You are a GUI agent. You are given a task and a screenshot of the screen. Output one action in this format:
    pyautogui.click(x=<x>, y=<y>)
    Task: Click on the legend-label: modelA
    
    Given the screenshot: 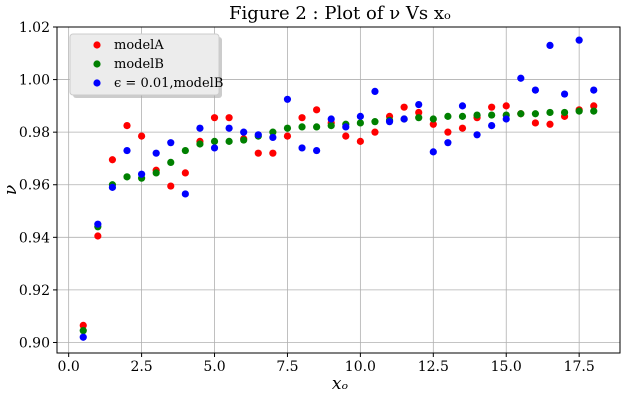 What is the action you would take?
    pyautogui.click(x=139, y=45)
    